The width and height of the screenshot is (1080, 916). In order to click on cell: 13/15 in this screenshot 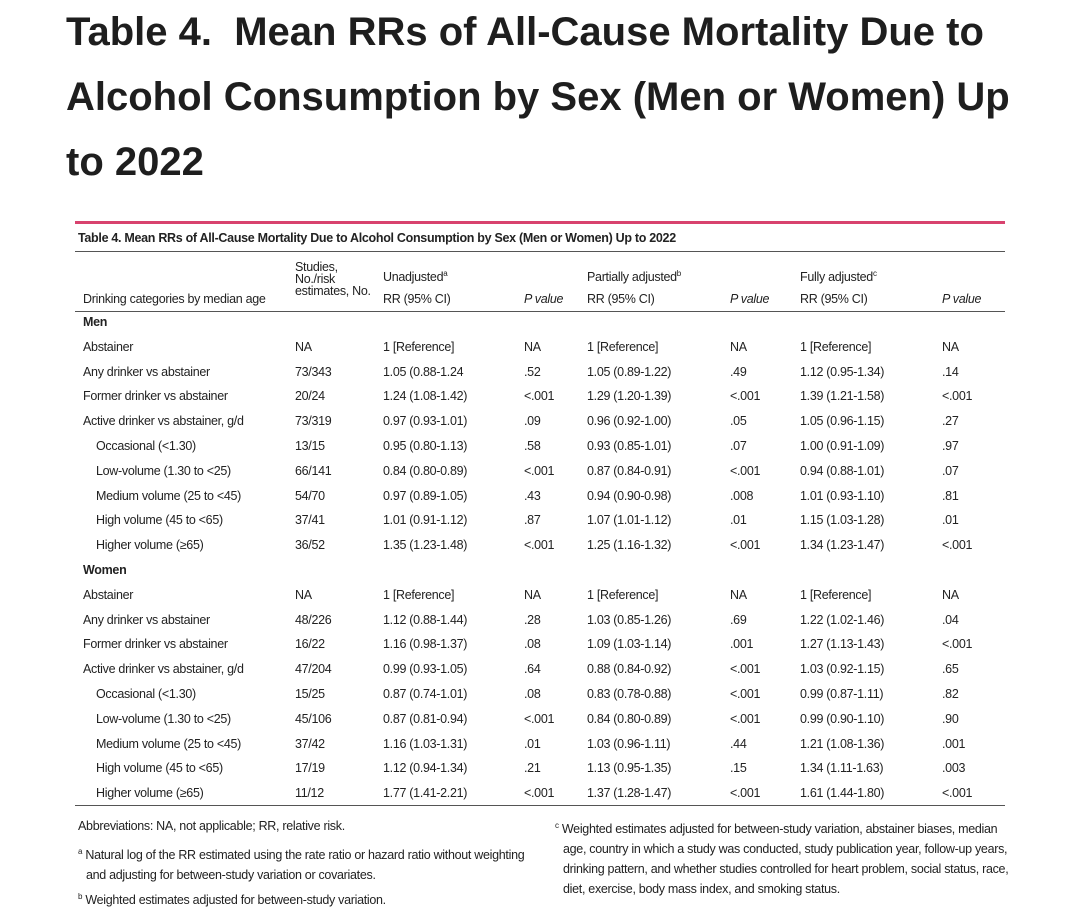, I will do `click(310, 446)`.